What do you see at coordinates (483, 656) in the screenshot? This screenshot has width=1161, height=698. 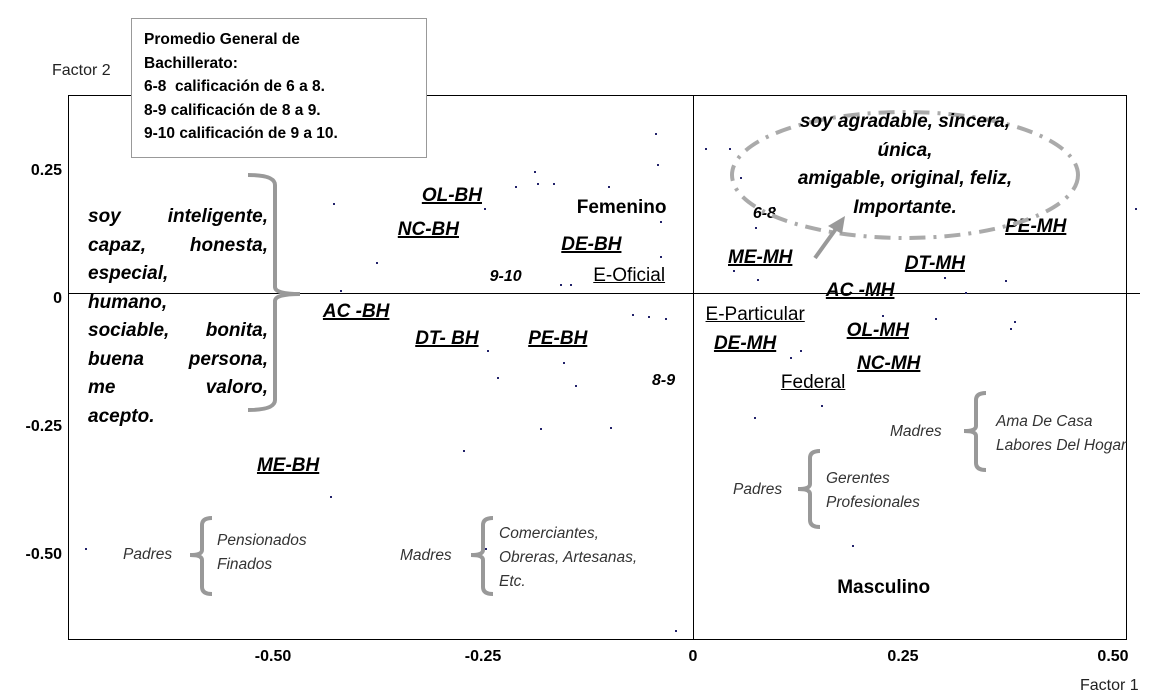 I see `x-tick-label: -0.25` at bounding box center [483, 656].